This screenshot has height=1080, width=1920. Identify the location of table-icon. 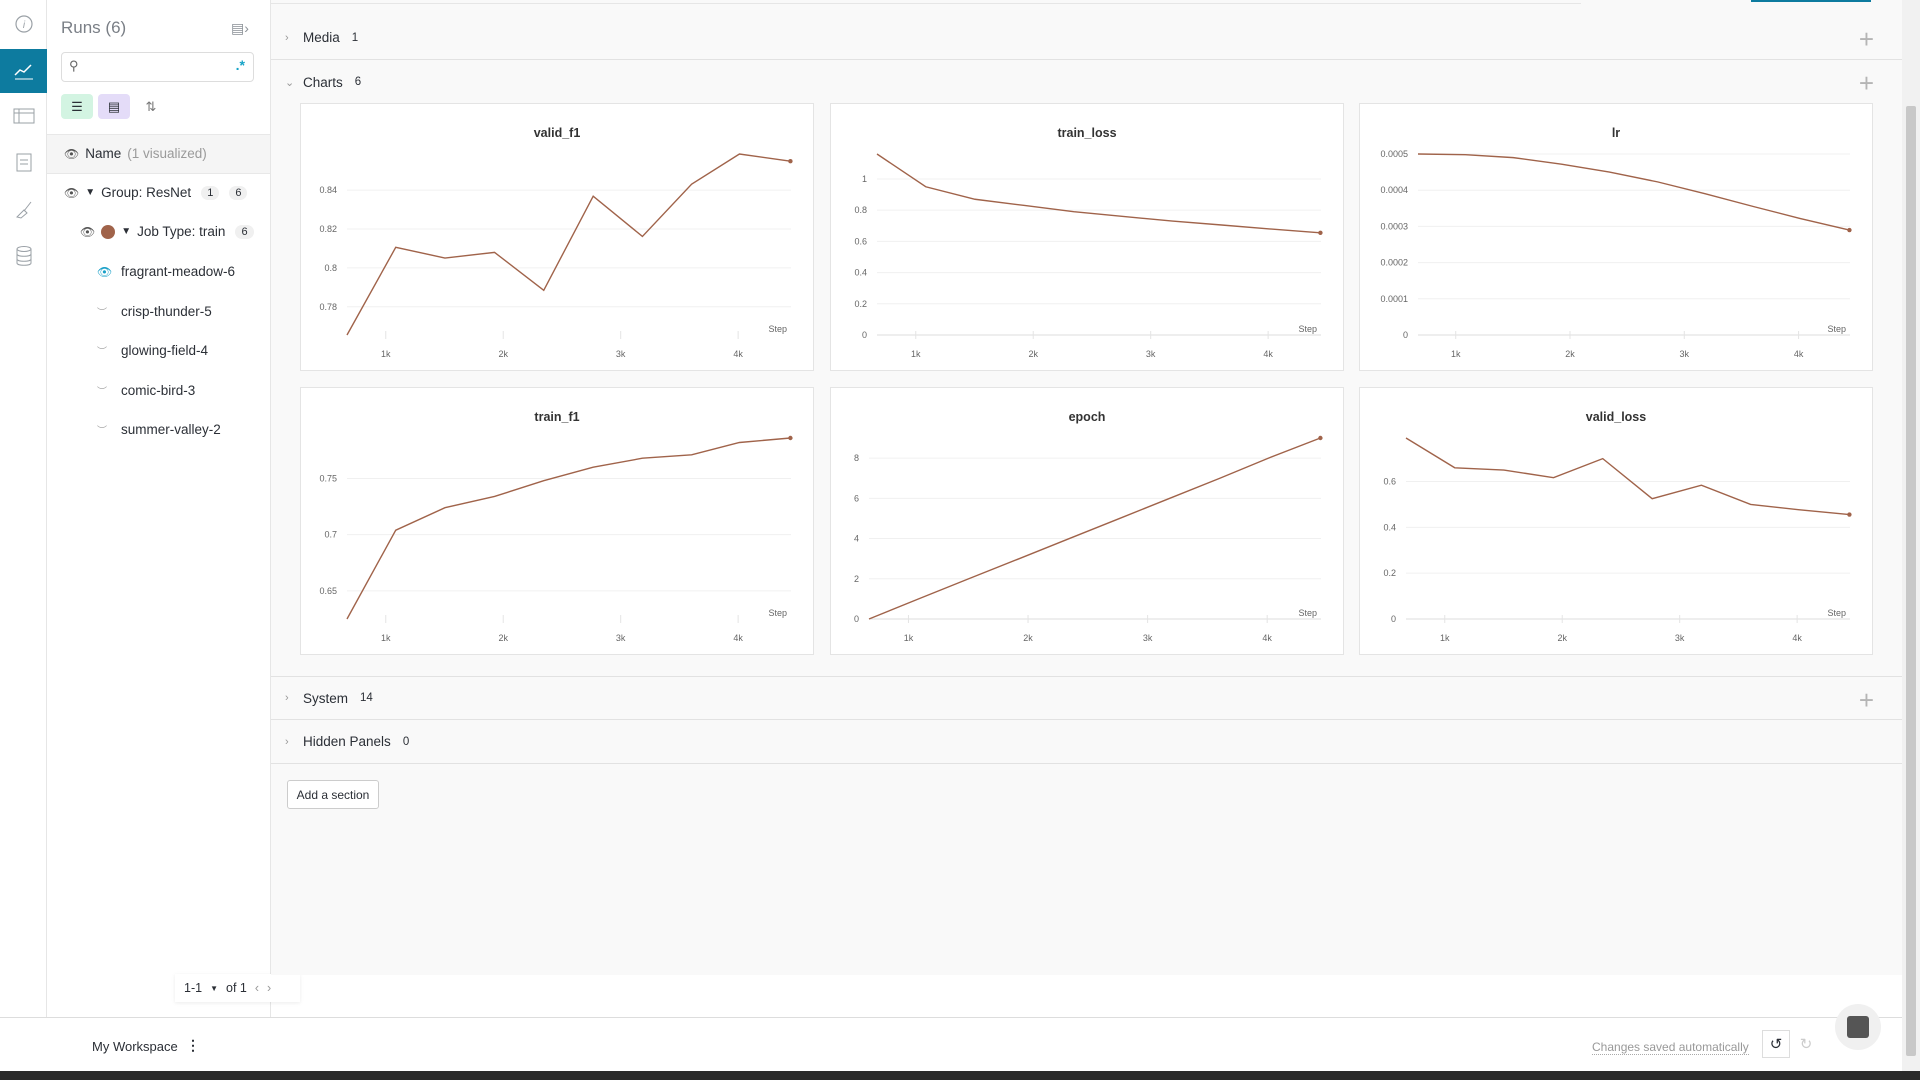
(23, 116).